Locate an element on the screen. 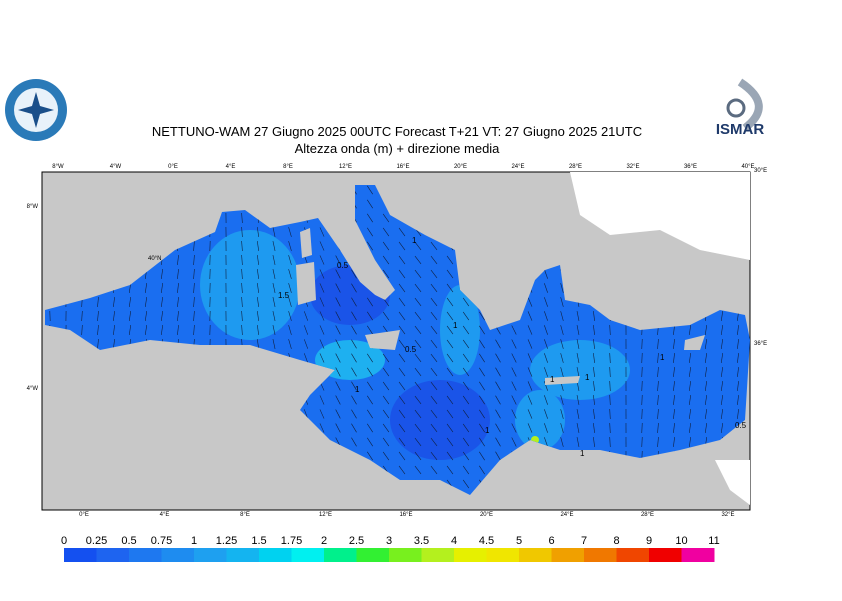 The width and height of the screenshot is (842, 601). lat-label: 36°E is located at coordinates (760, 344).